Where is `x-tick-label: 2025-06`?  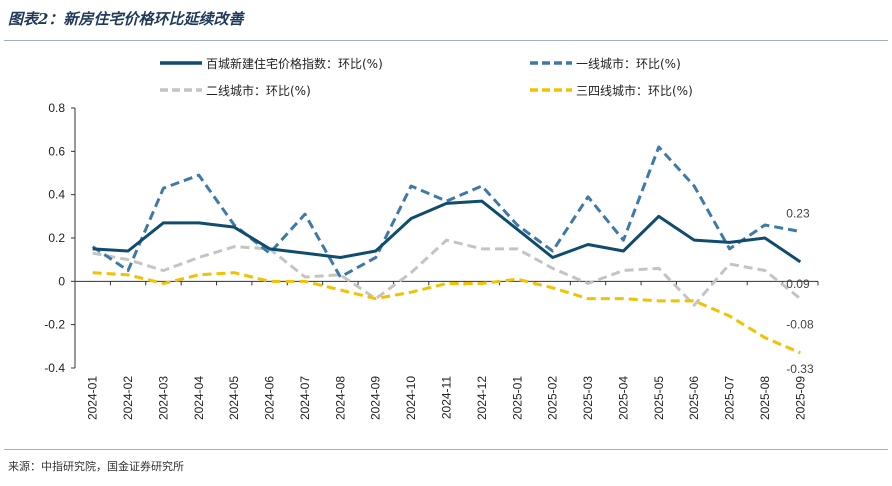 x-tick-label: 2025-06 is located at coordinates (694, 398).